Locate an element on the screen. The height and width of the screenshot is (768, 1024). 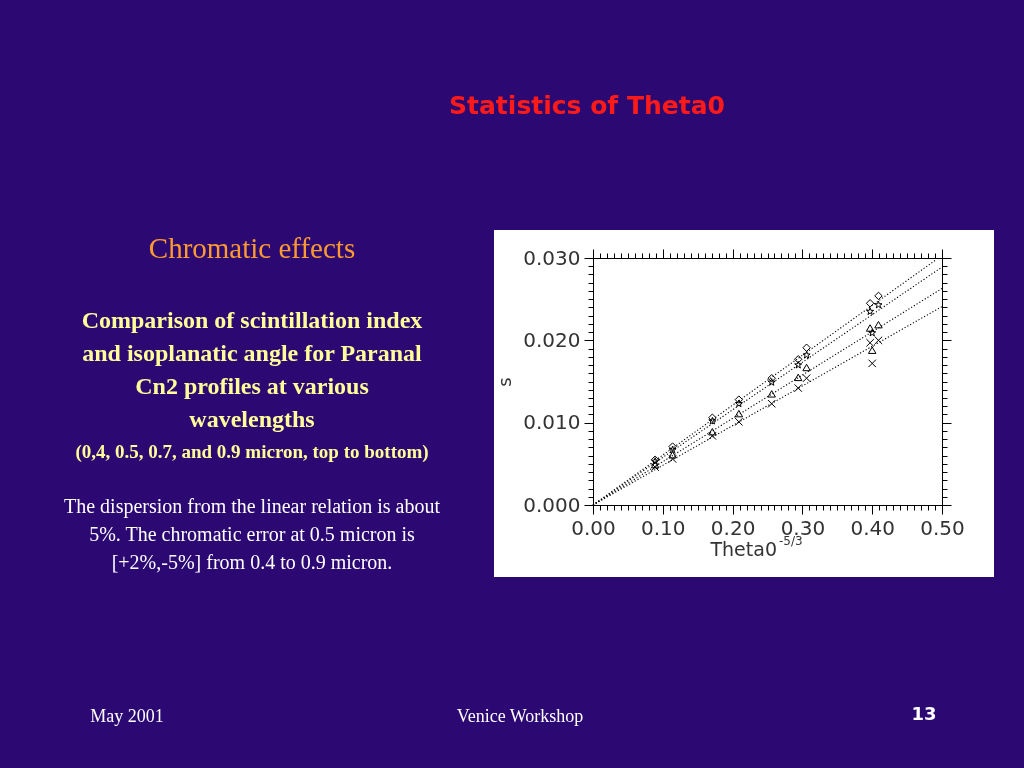
x-tick-label: 0.20 is located at coordinates (733, 527).